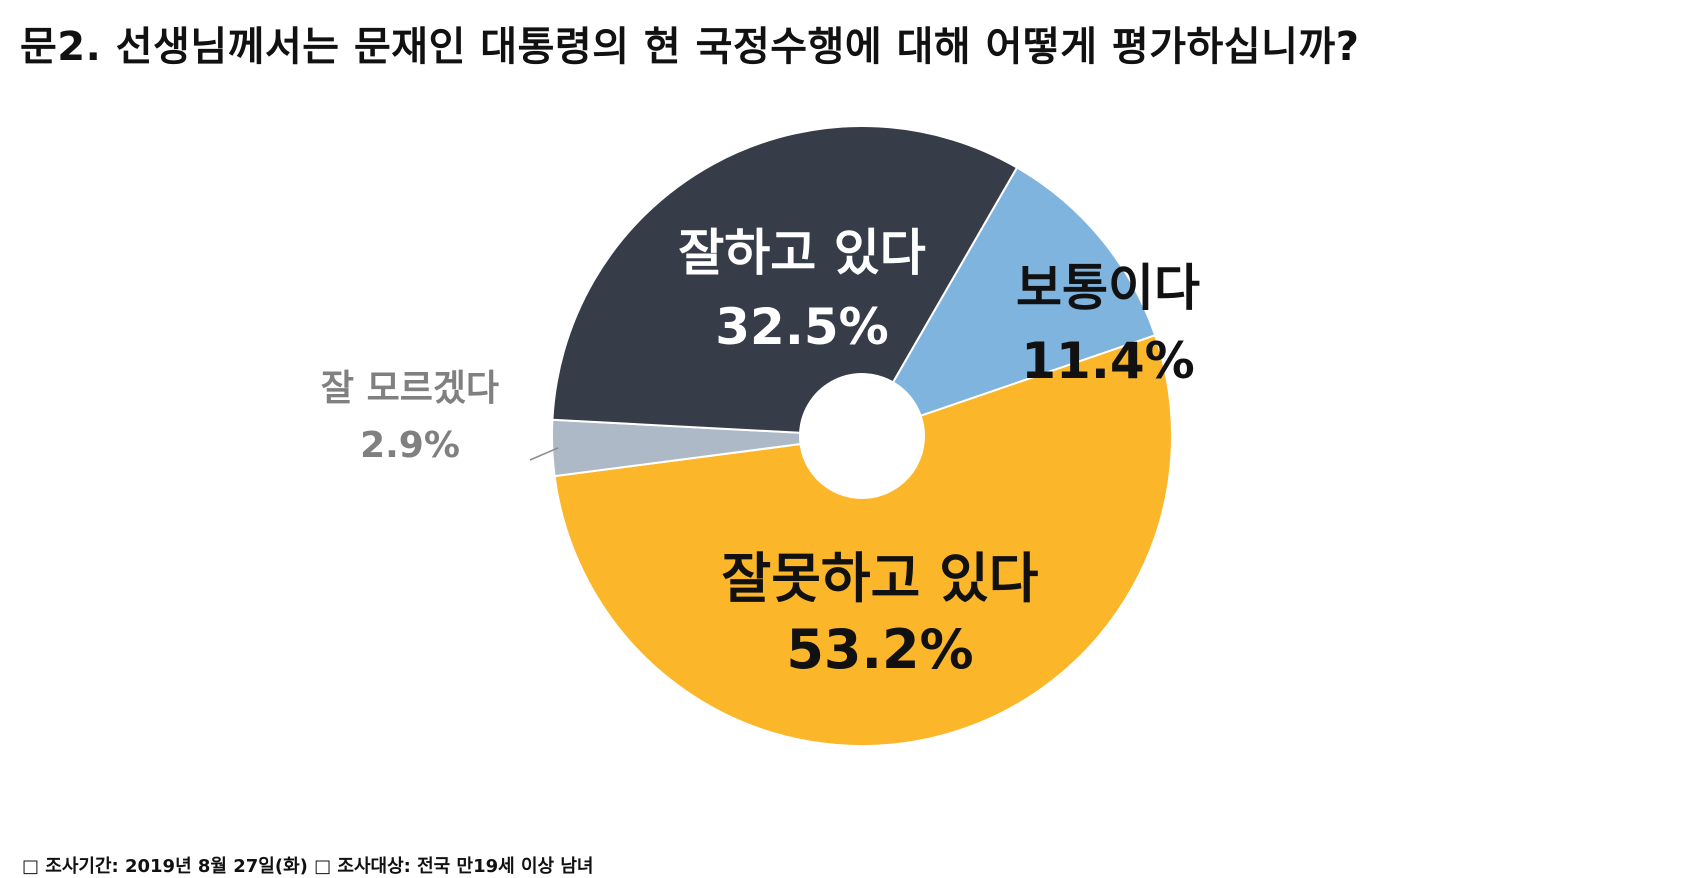 The height and width of the screenshot is (878, 1705). I want to click on slice-label-3: 잘 모르겠다, so click(410, 388).